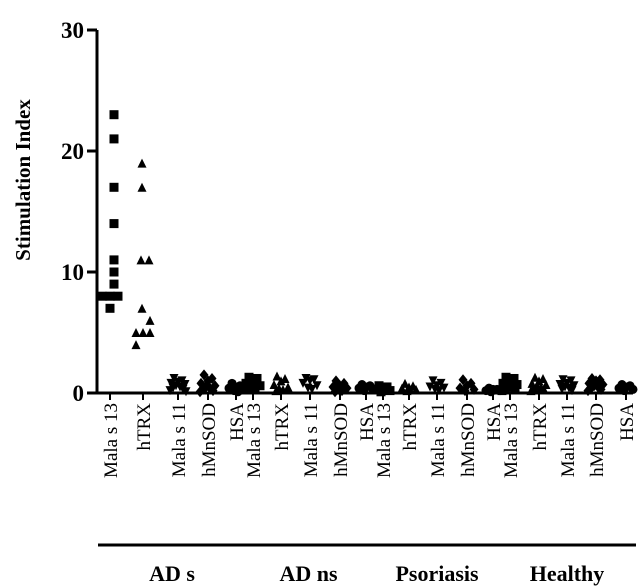 This screenshot has height=587, width=643. Describe the element at coordinates (72, 30) in the screenshot. I see `y-tick-label: 30` at that location.